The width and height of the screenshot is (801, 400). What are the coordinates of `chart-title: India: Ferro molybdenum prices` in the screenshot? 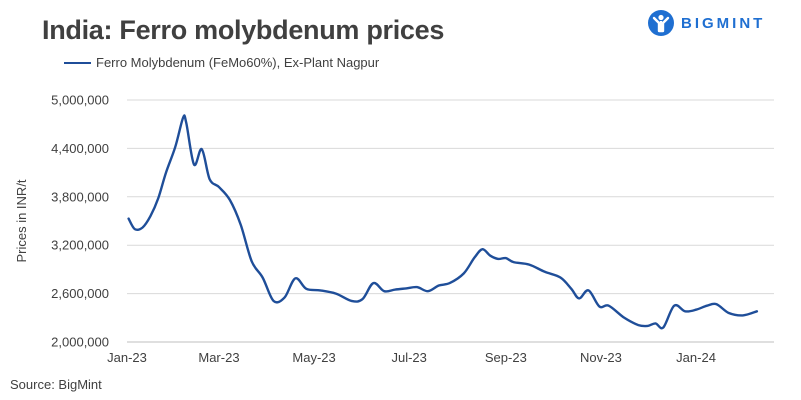 It's located at (243, 30).